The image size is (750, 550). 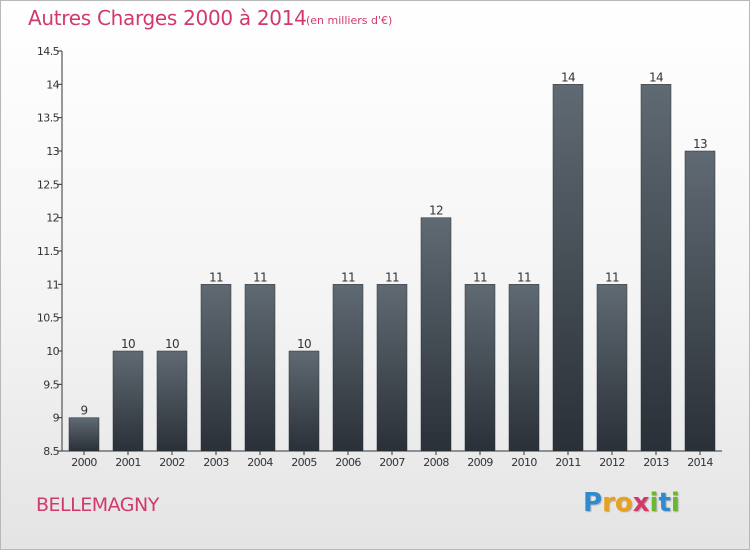 I want to click on bar-value-label: 13, so click(x=700, y=144).